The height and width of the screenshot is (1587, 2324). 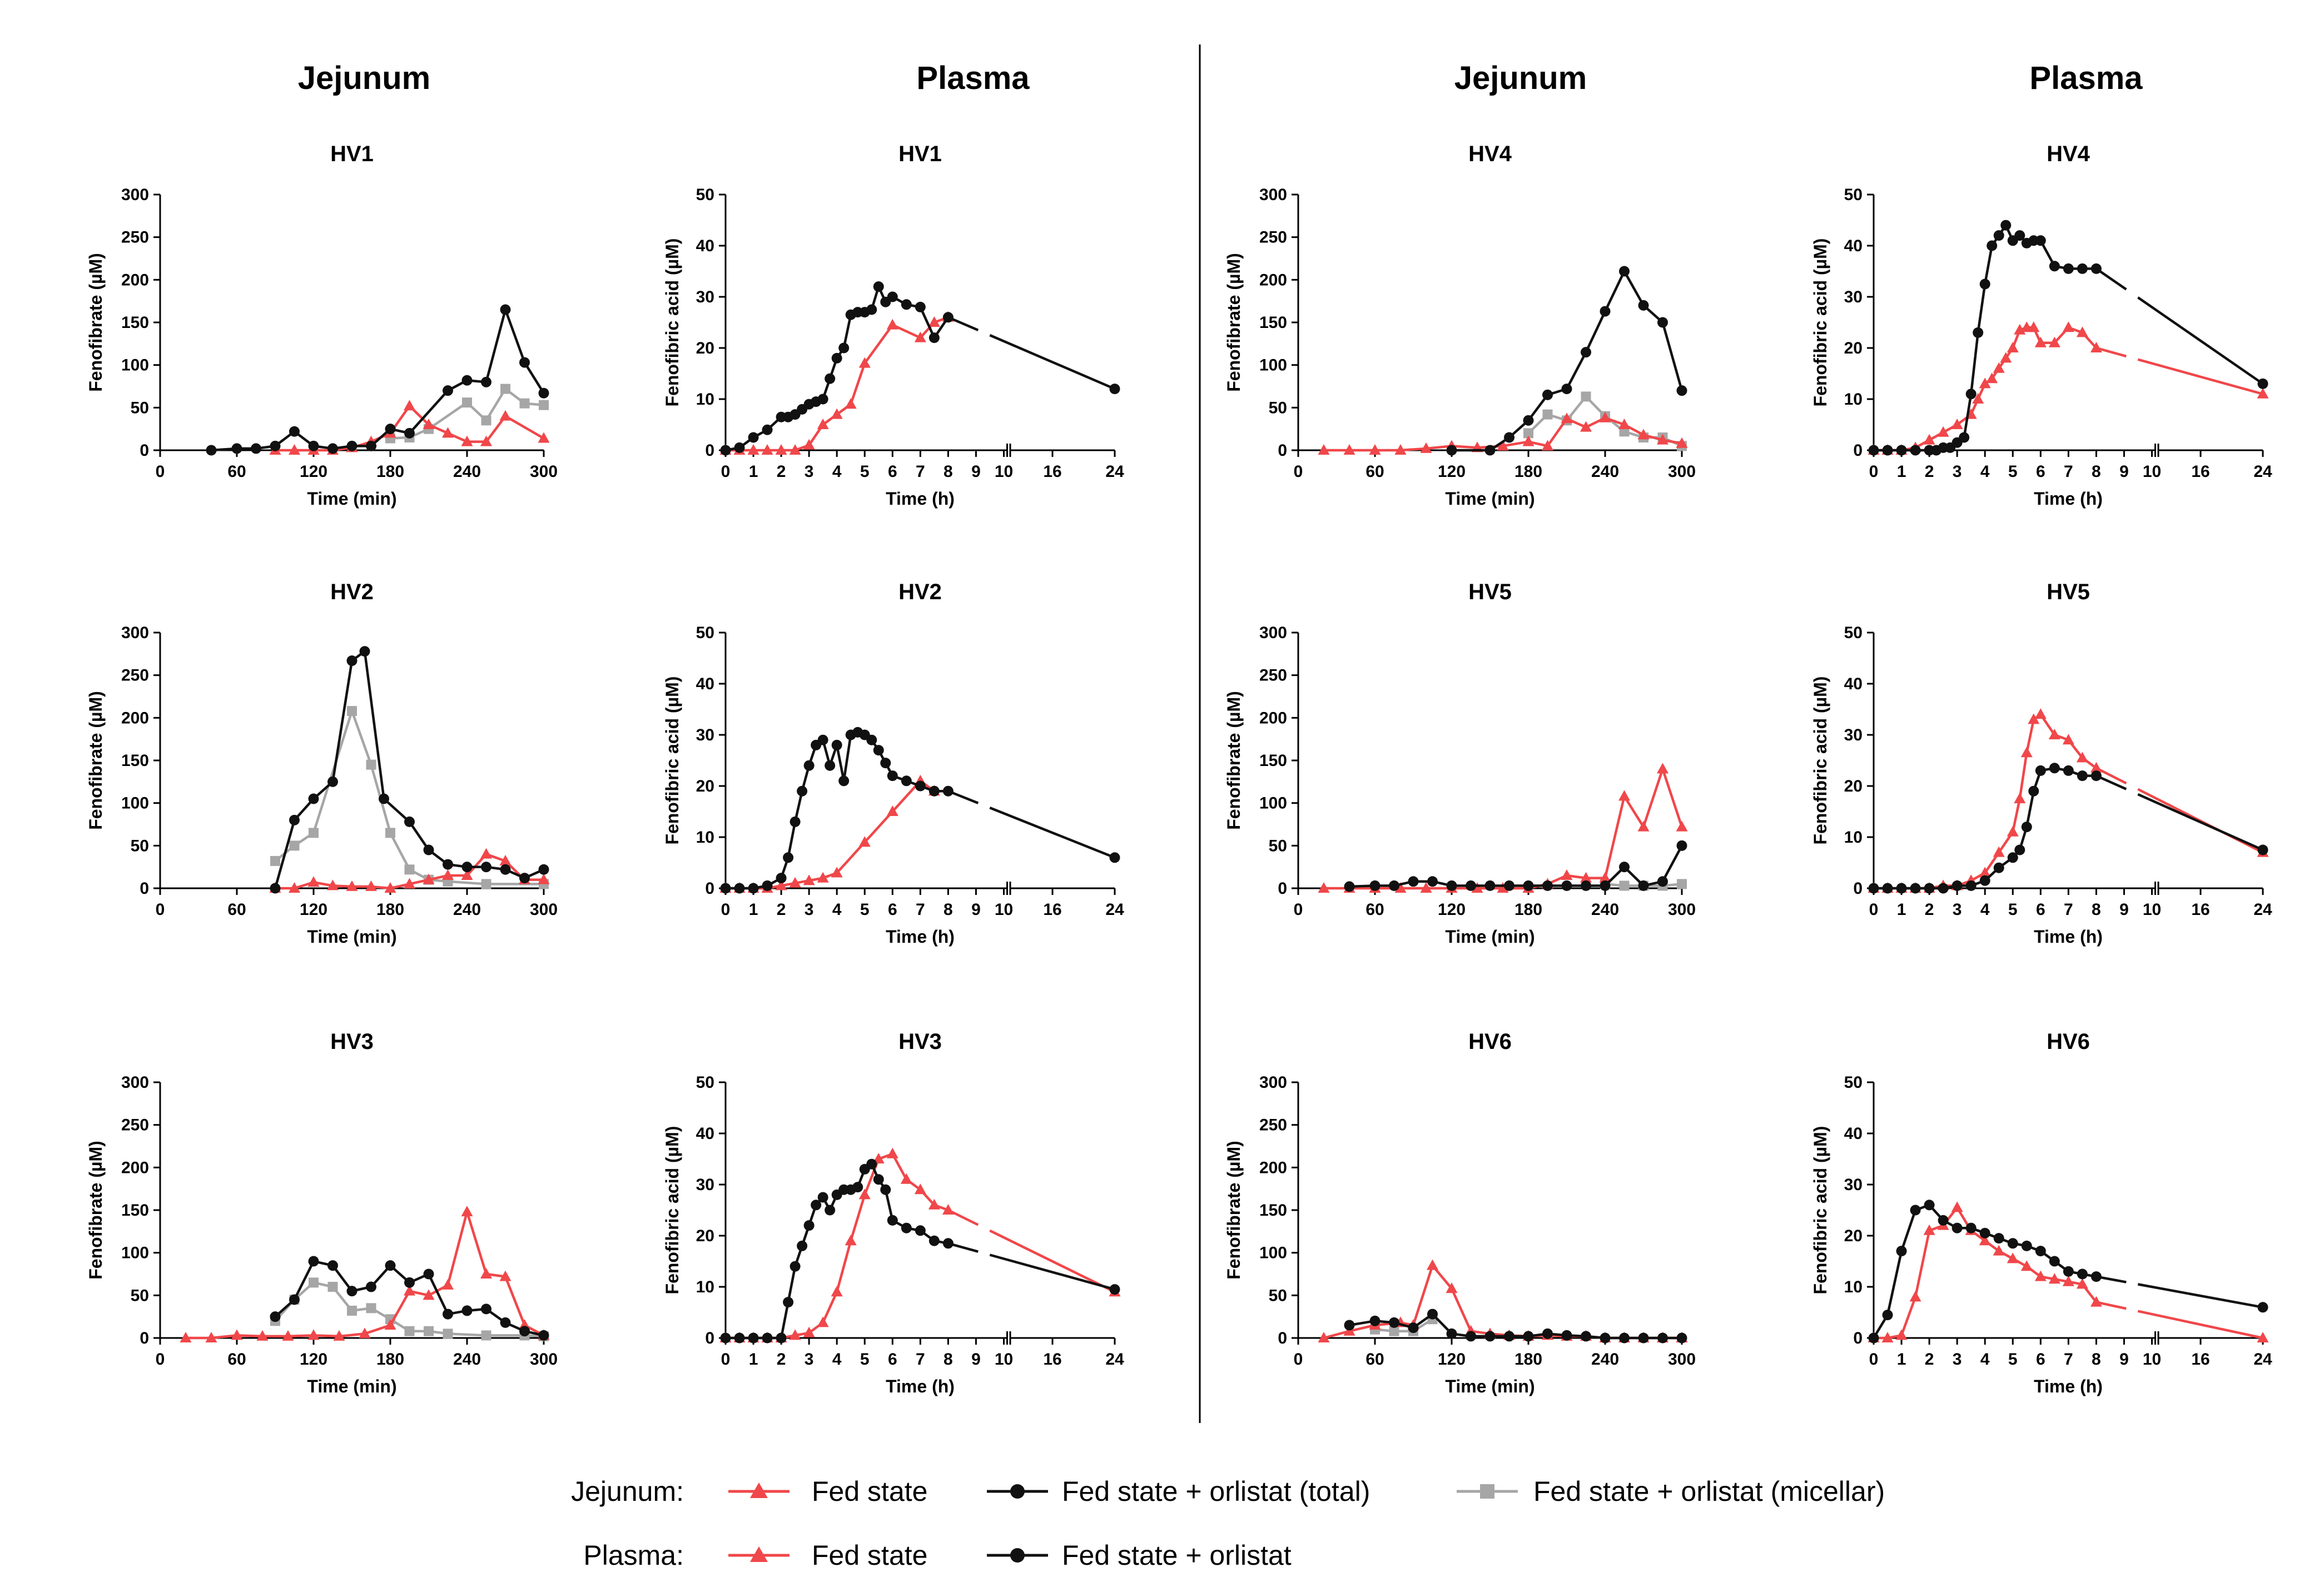 I want to click on series-fed-state, so click(x=409, y=427).